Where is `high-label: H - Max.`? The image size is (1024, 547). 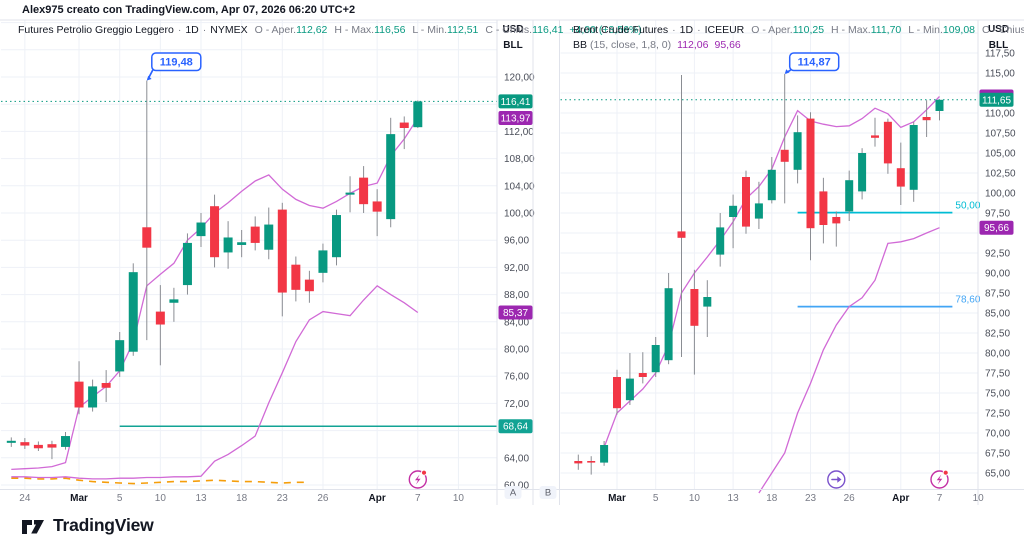 high-label: H - Max. is located at coordinates (354, 30).